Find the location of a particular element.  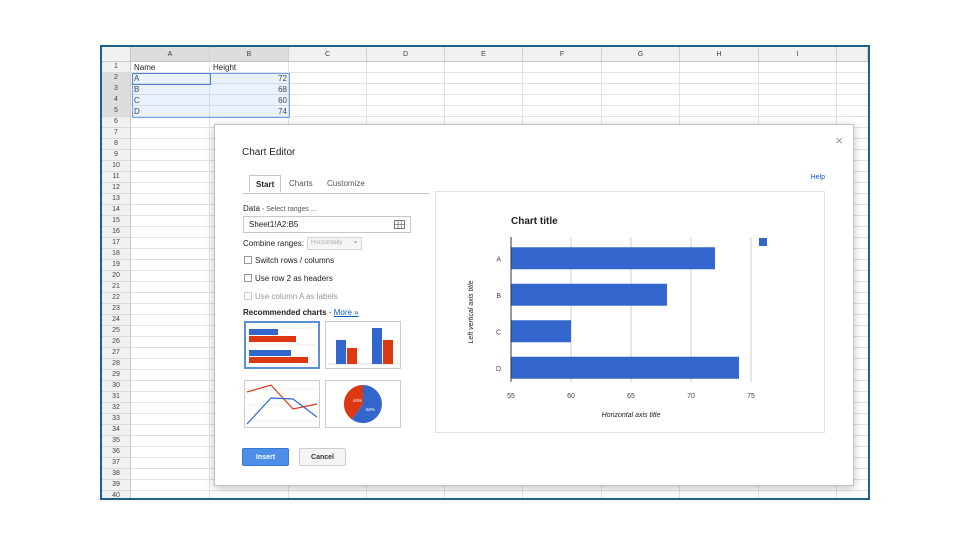

row-header: 35 is located at coordinates (116, 441).